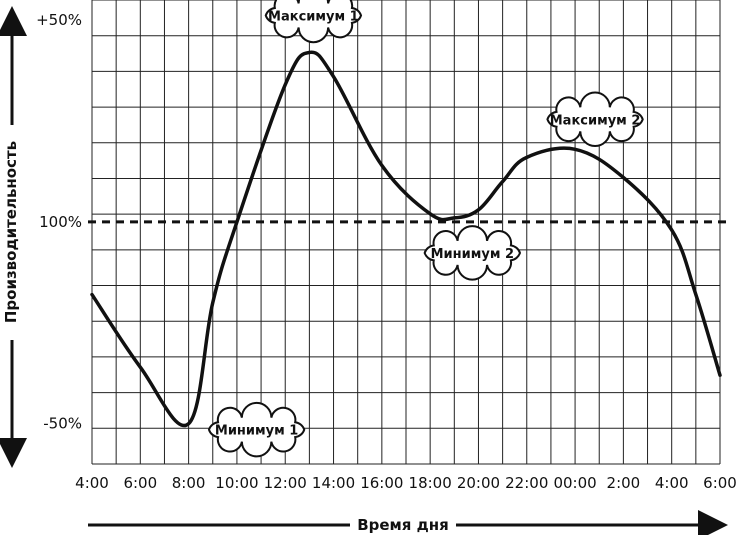 Image resolution: width=737 pixels, height=535 pixels. I want to click on annotation-label: Минимум 2, so click(472, 254).